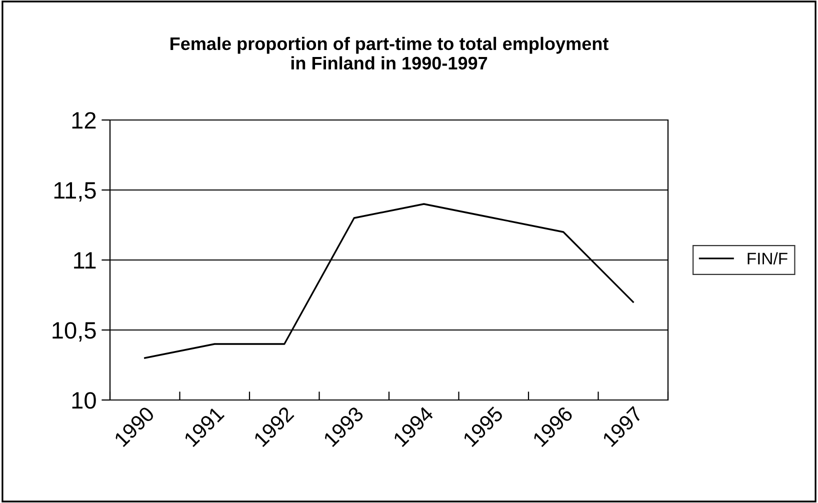  What do you see at coordinates (84, 400) in the screenshot?
I see `y-tick-label: 10` at bounding box center [84, 400].